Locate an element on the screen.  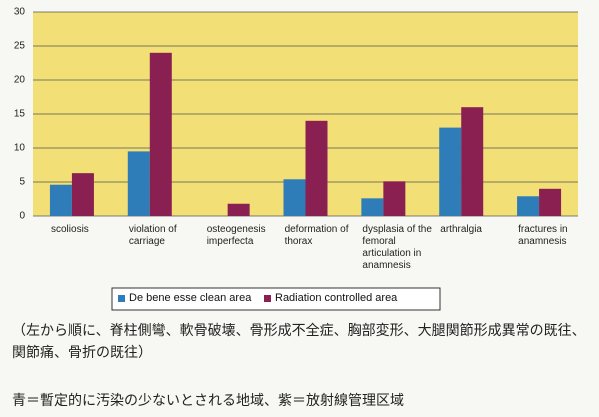
y-tick-label: 30 is located at coordinates (20, 12).